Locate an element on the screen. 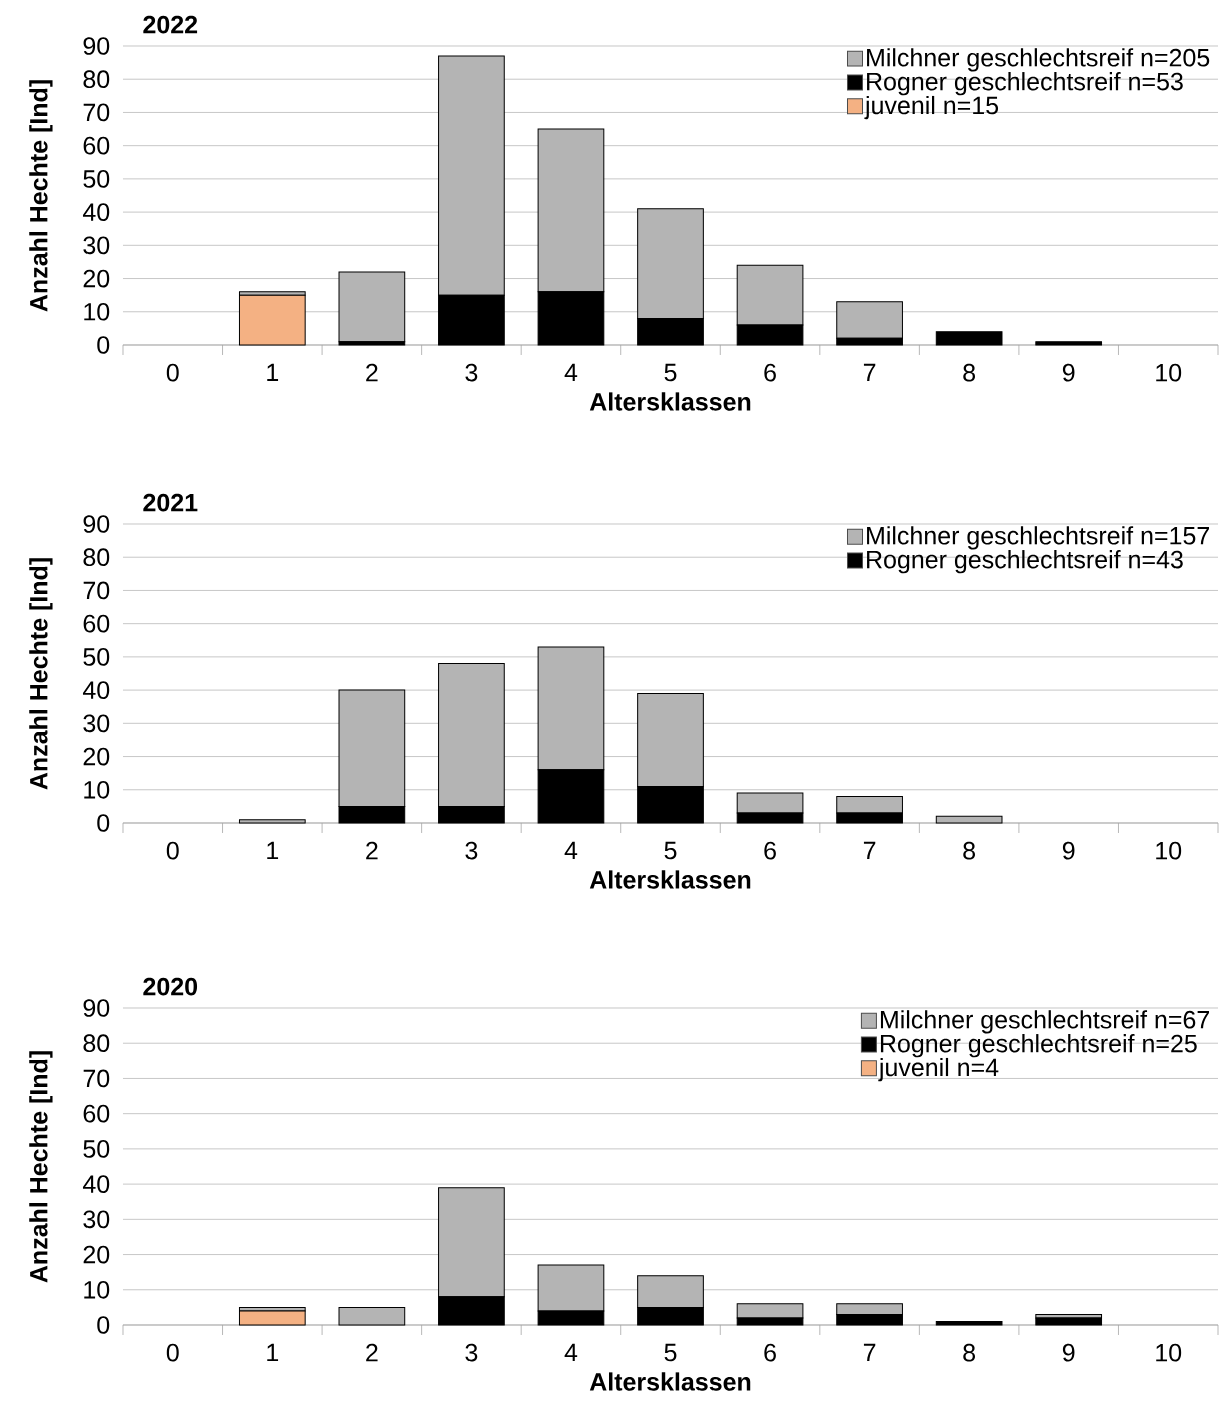 This screenshot has height=1405, width=1227. legend-label: juvenil n=4 is located at coordinates (938, 1069).